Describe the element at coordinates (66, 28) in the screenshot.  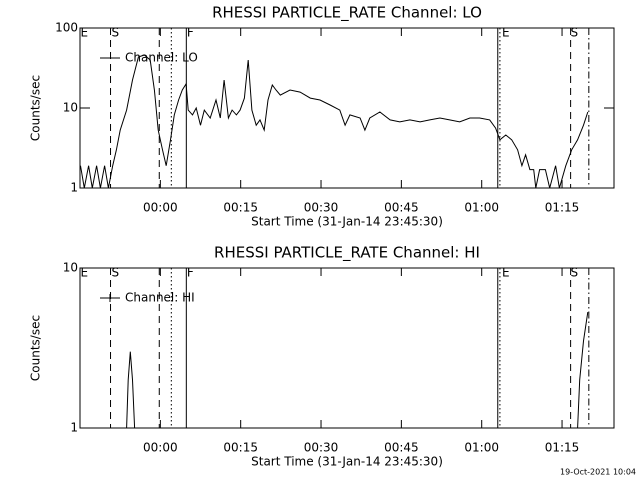
I see `y-tick-label: 100` at that location.